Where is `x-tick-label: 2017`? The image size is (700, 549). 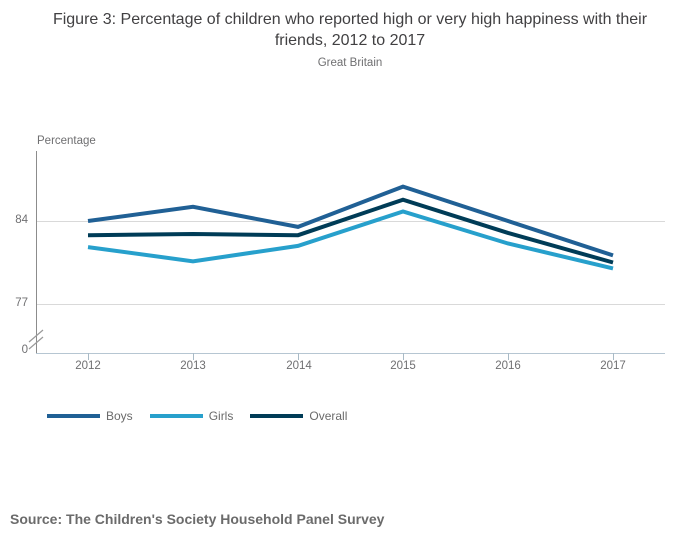 x-tick-label: 2017 is located at coordinates (613, 366).